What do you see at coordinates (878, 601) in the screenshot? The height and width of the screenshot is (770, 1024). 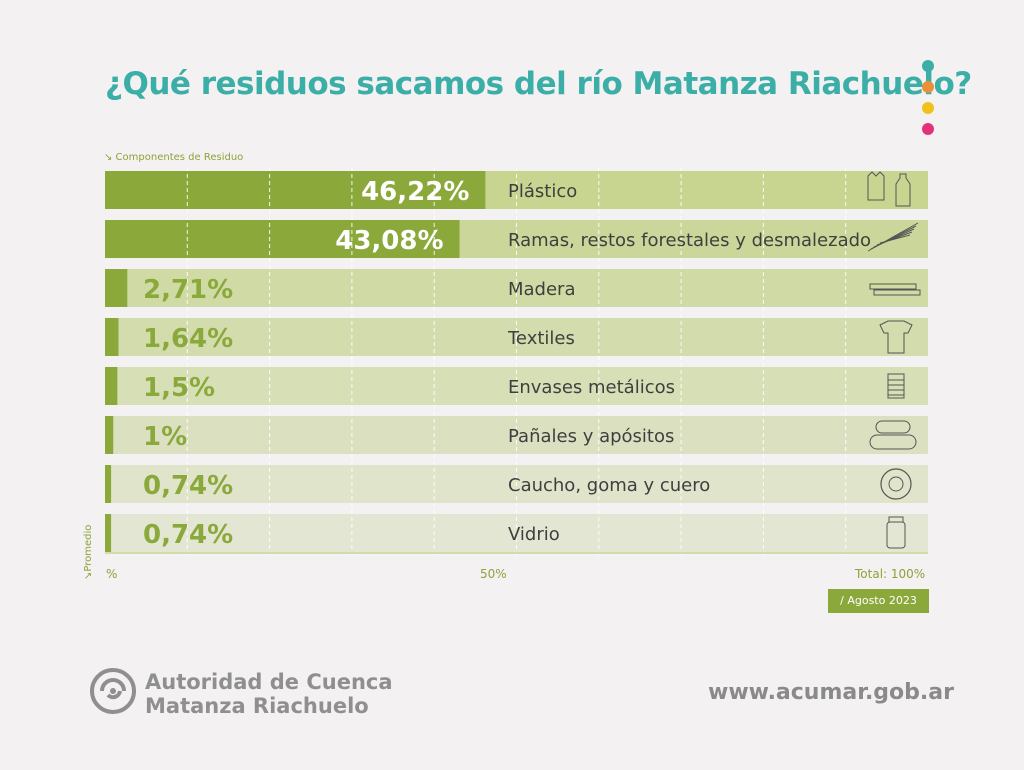 I see `date-badge: / Agosto 2023` at bounding box center [878, 601].